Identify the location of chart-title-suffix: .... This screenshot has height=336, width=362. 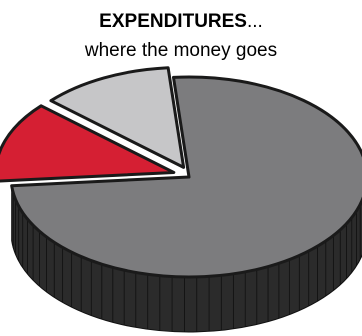
(254, 21).